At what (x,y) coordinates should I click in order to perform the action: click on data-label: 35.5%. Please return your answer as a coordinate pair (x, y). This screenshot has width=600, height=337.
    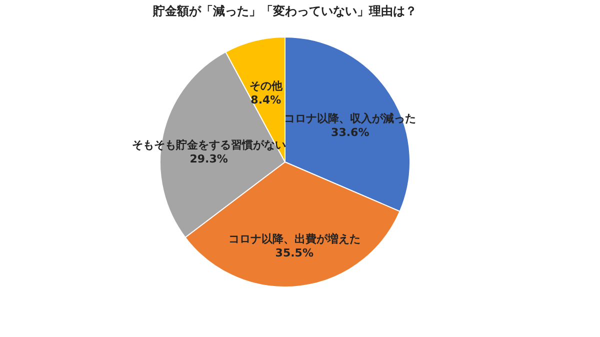
    Looking at the image, I should click on (294, 253).